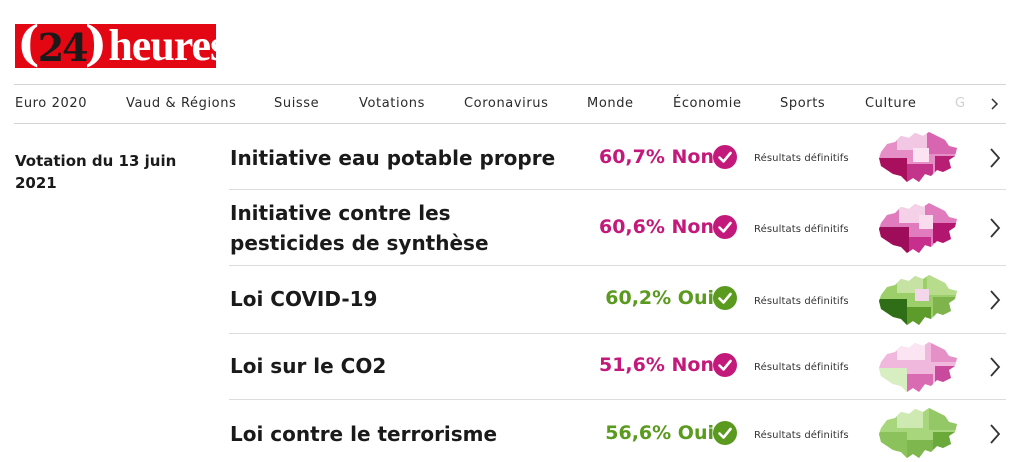 The image size is (1024, 462). I want to click on vote-title: Loi contre le terrorisme, so click(364, 434).